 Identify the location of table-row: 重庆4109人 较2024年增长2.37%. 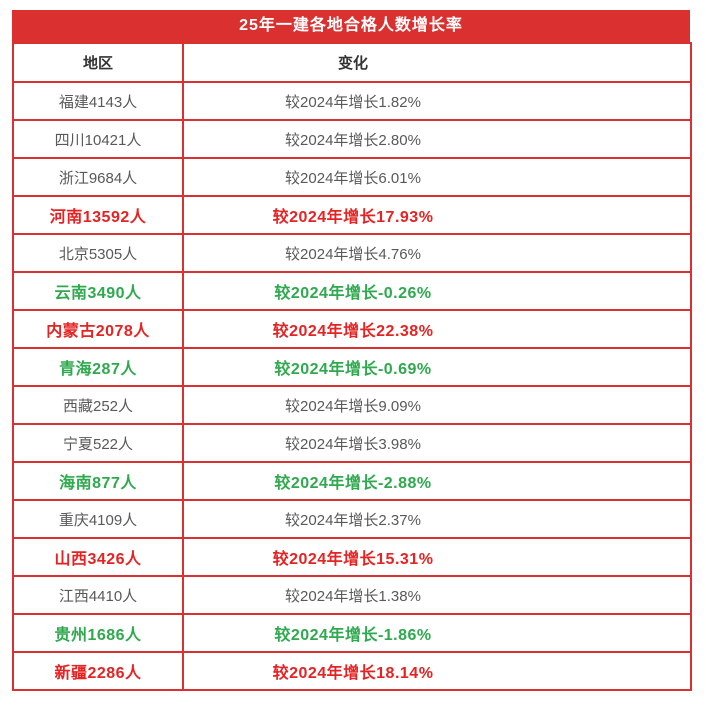
(352, 519).